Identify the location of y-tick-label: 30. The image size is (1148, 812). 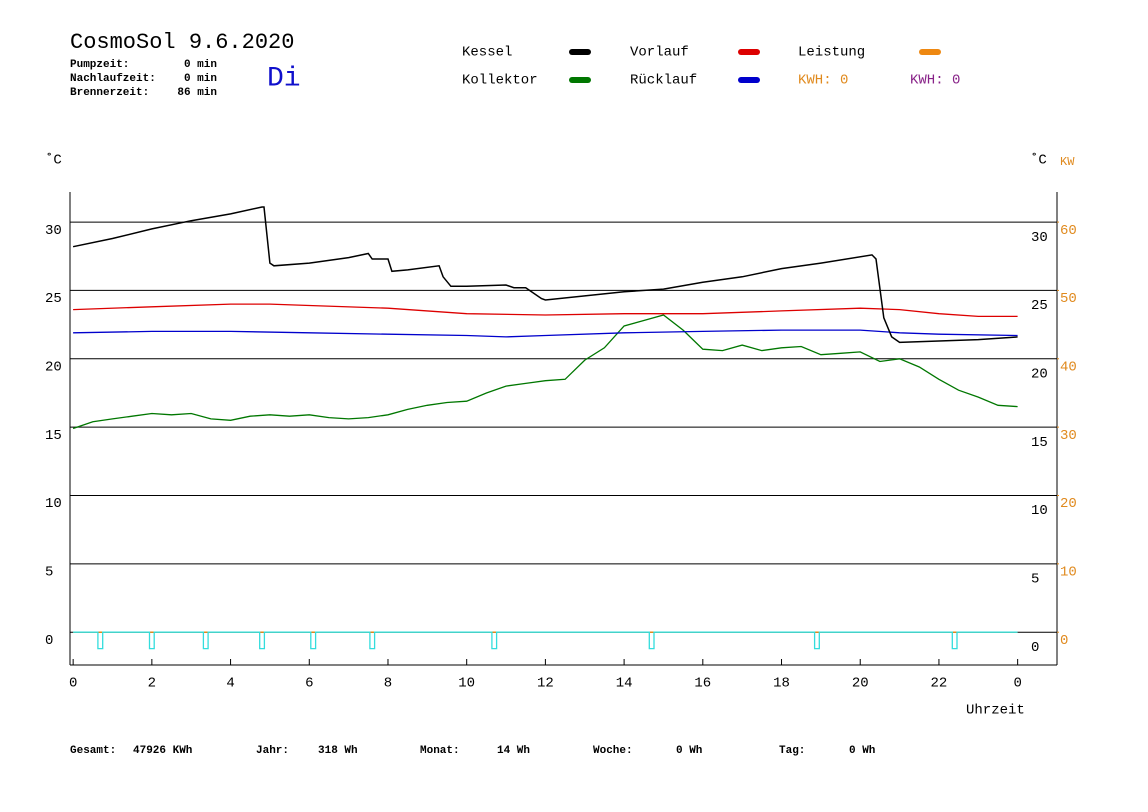
(53, 231).